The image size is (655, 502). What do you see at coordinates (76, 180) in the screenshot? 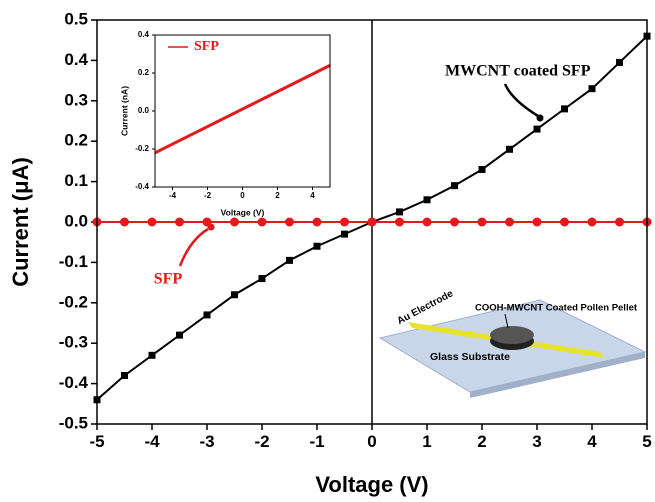
I see `y-tick-label: 0.1` at bounding box center [76, 180].